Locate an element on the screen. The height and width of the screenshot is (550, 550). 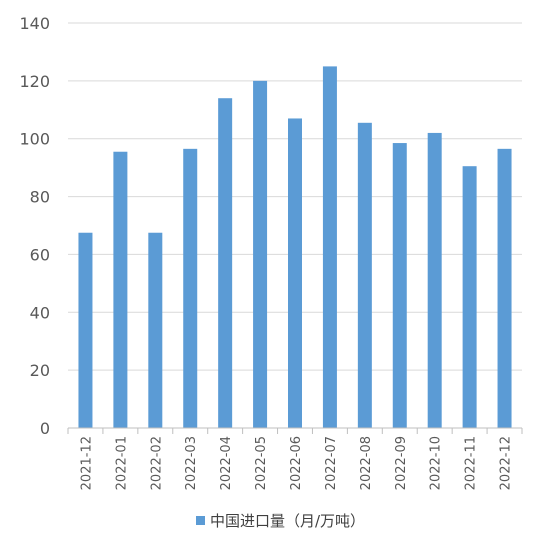
y-tick-label: 0 is located at coordinates (45, 428).